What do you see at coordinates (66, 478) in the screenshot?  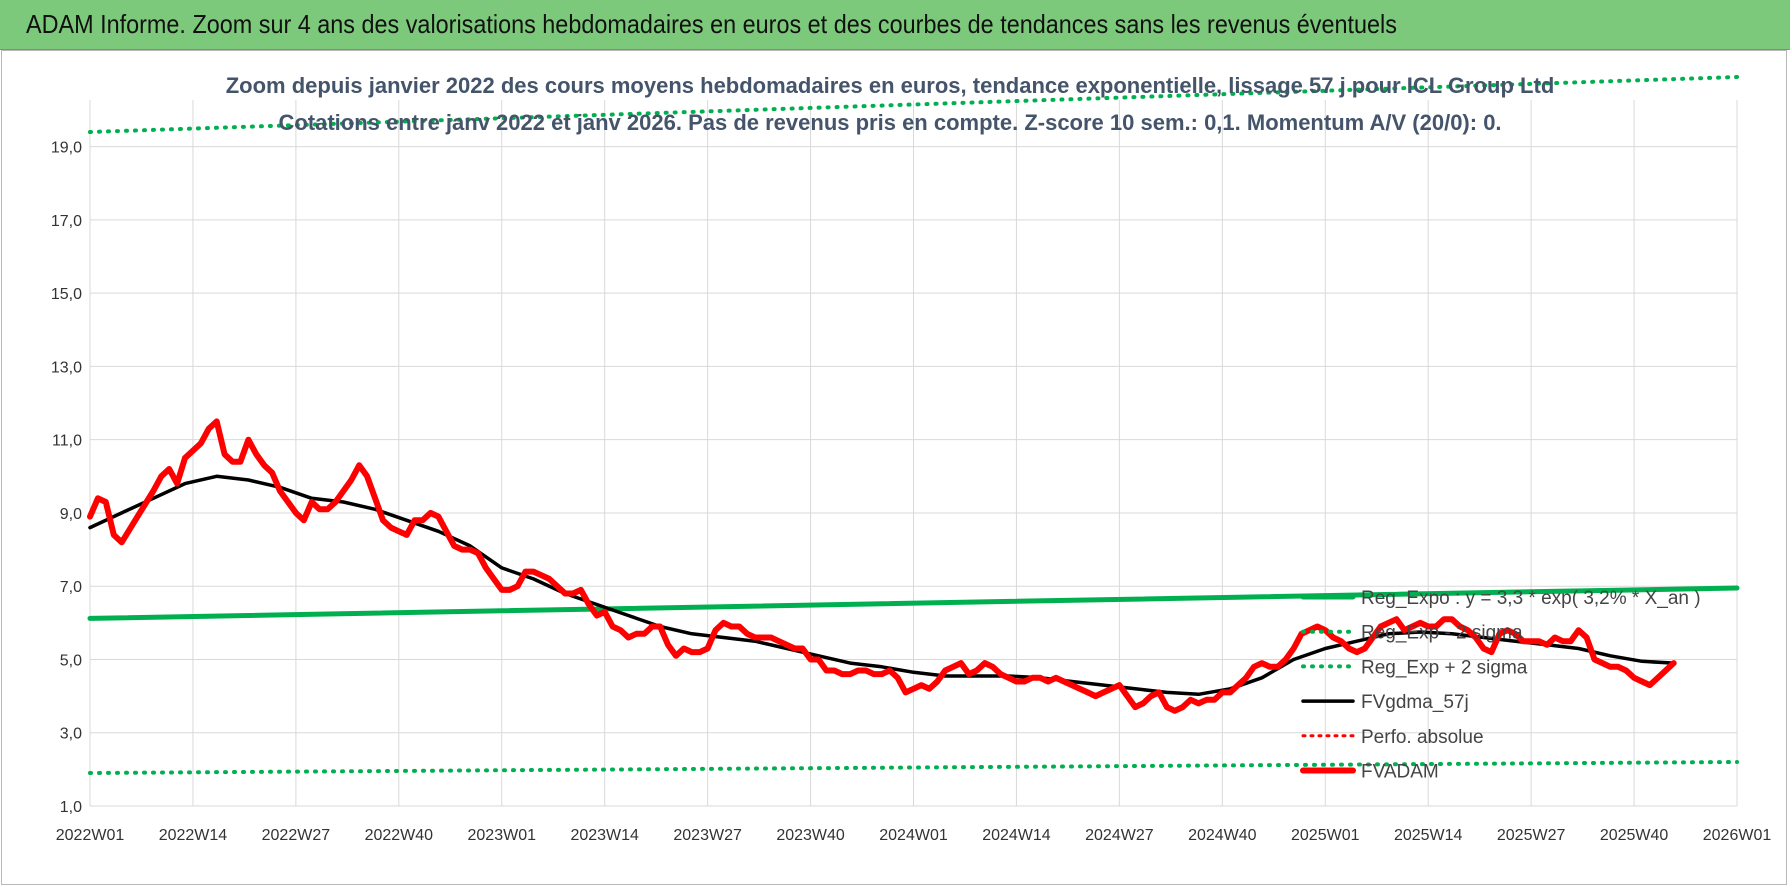 I see `y-axis-ticks: 1,0 3,0 5,0 7,0 9,0 11,0 13,0 15,0 17,0 19,0` at bounding box center [66, 478].